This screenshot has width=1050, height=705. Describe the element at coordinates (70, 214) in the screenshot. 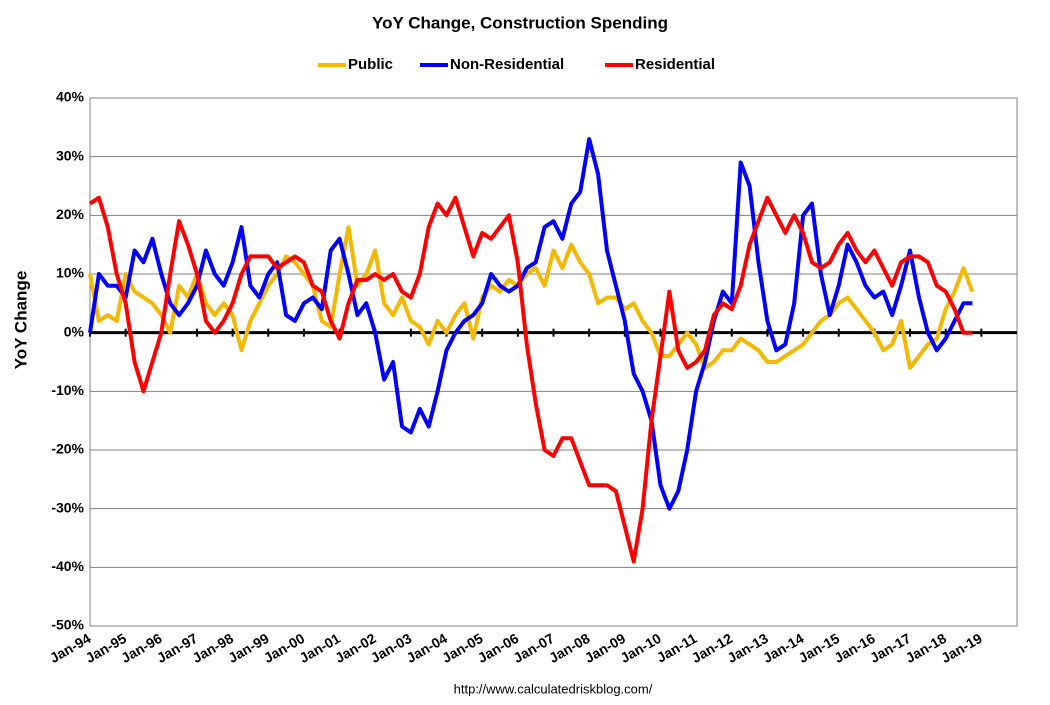

I see `y-tick-label: 20%` at that location.